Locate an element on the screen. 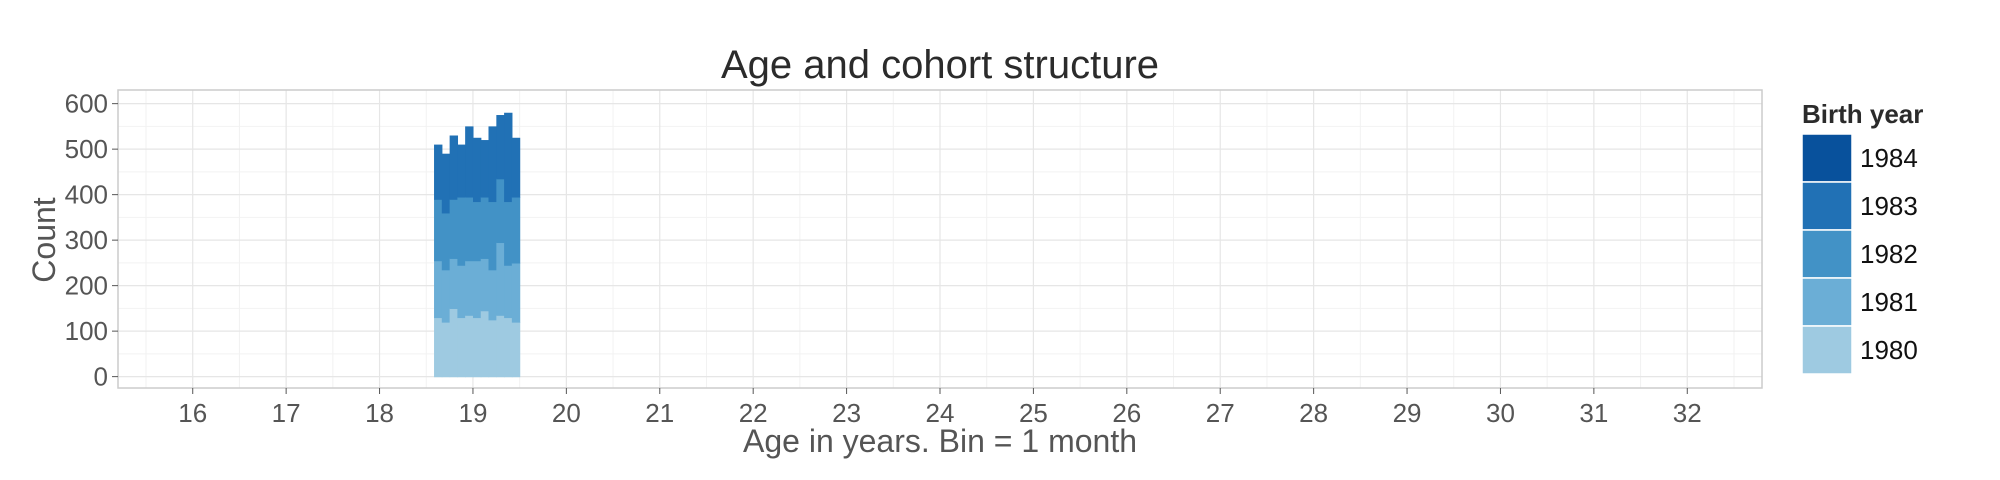  x-tick-label: 17 is located at coordinates (286, 413).